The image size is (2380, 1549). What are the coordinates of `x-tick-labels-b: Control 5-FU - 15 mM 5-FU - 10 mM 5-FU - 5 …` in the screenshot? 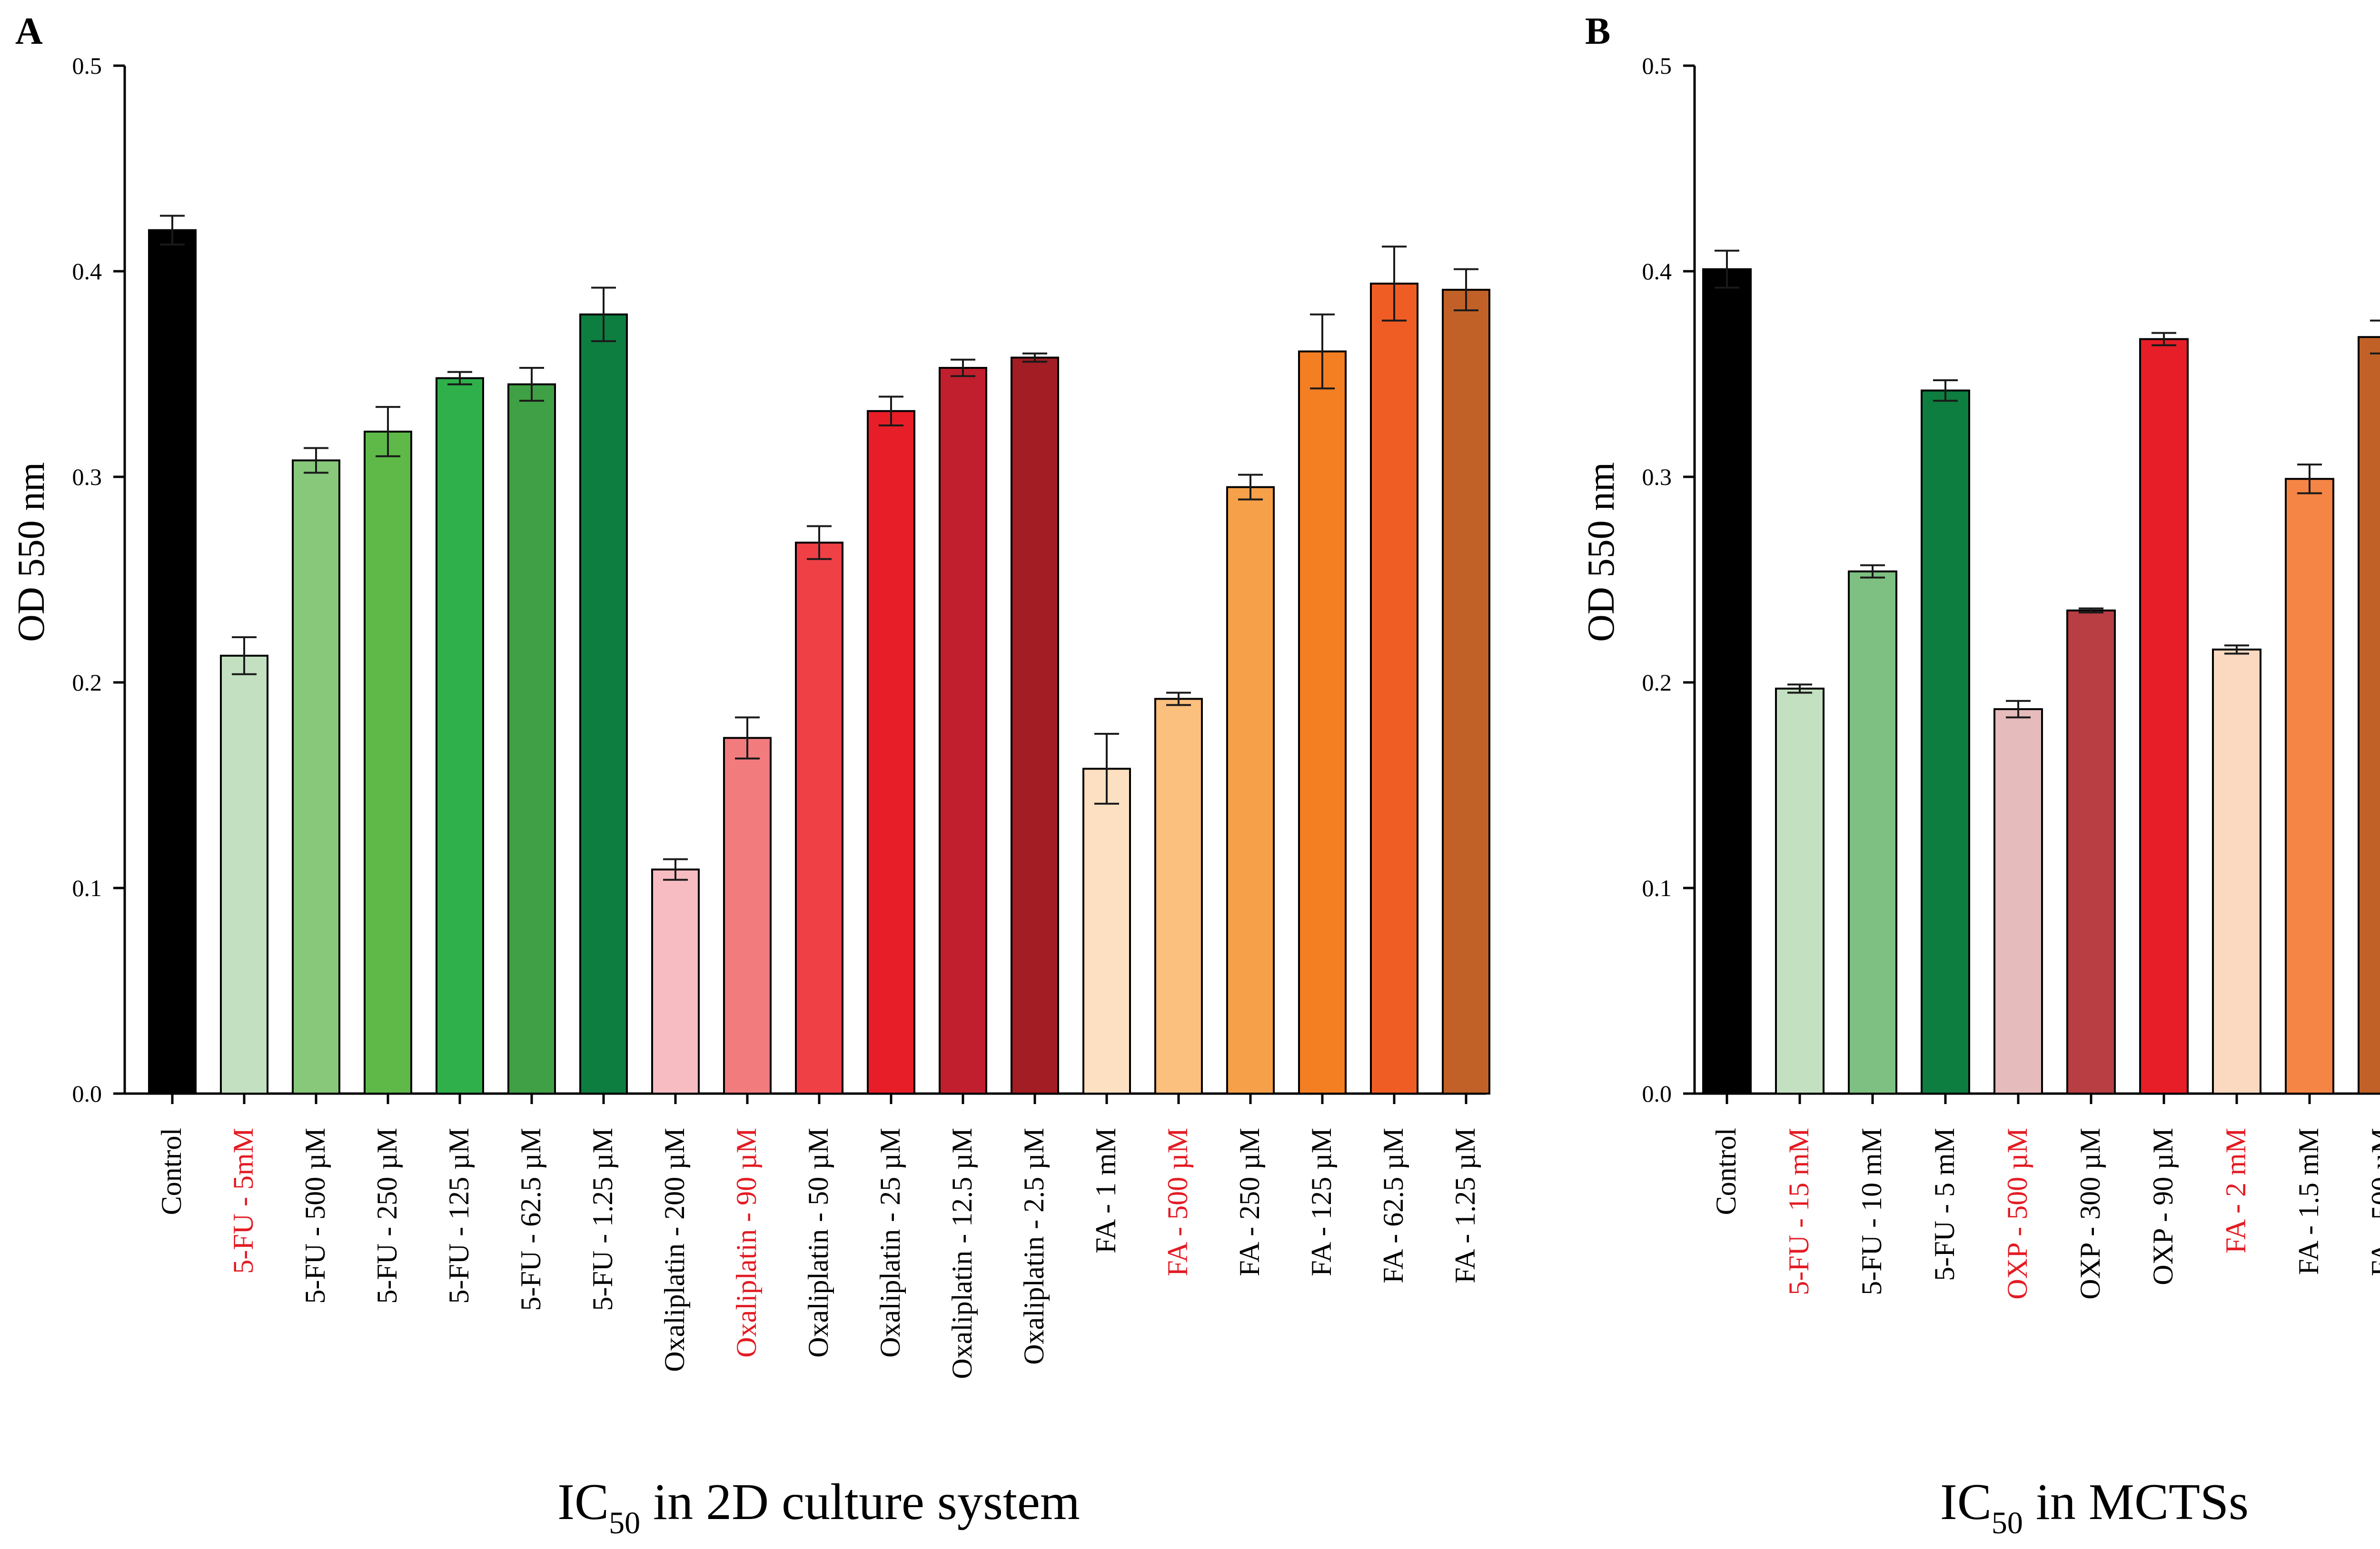 It's located at (2045, 1197).